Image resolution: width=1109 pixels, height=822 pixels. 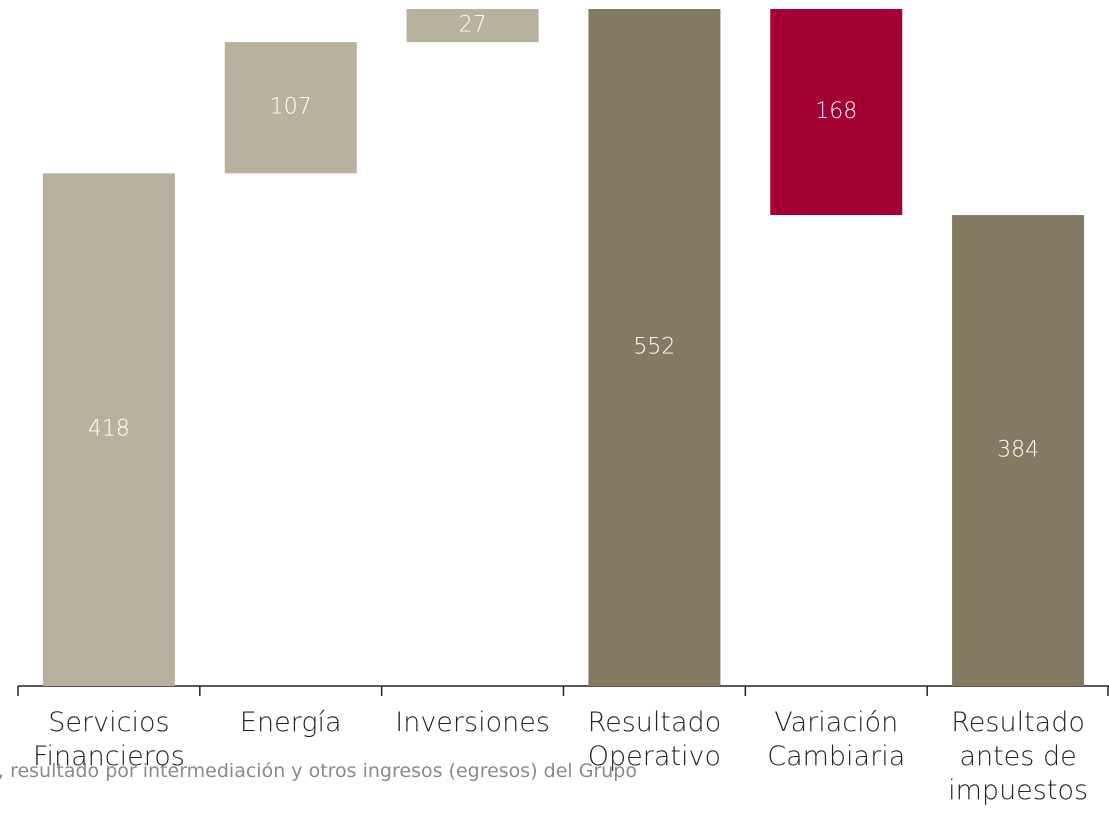 I want to click on value-label: 552, so click(x=654, y=347).